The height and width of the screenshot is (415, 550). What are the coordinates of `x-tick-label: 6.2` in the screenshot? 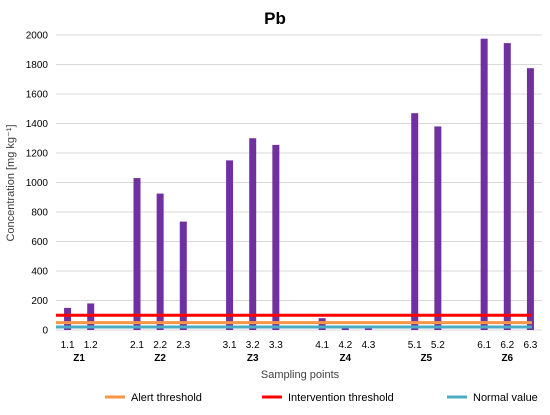 It's located at (507, 345).